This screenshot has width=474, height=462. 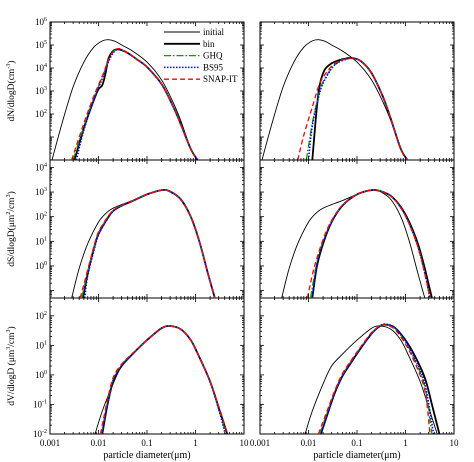 I want to click on y-tick-exponent: 5, so click(x=45, y=43).